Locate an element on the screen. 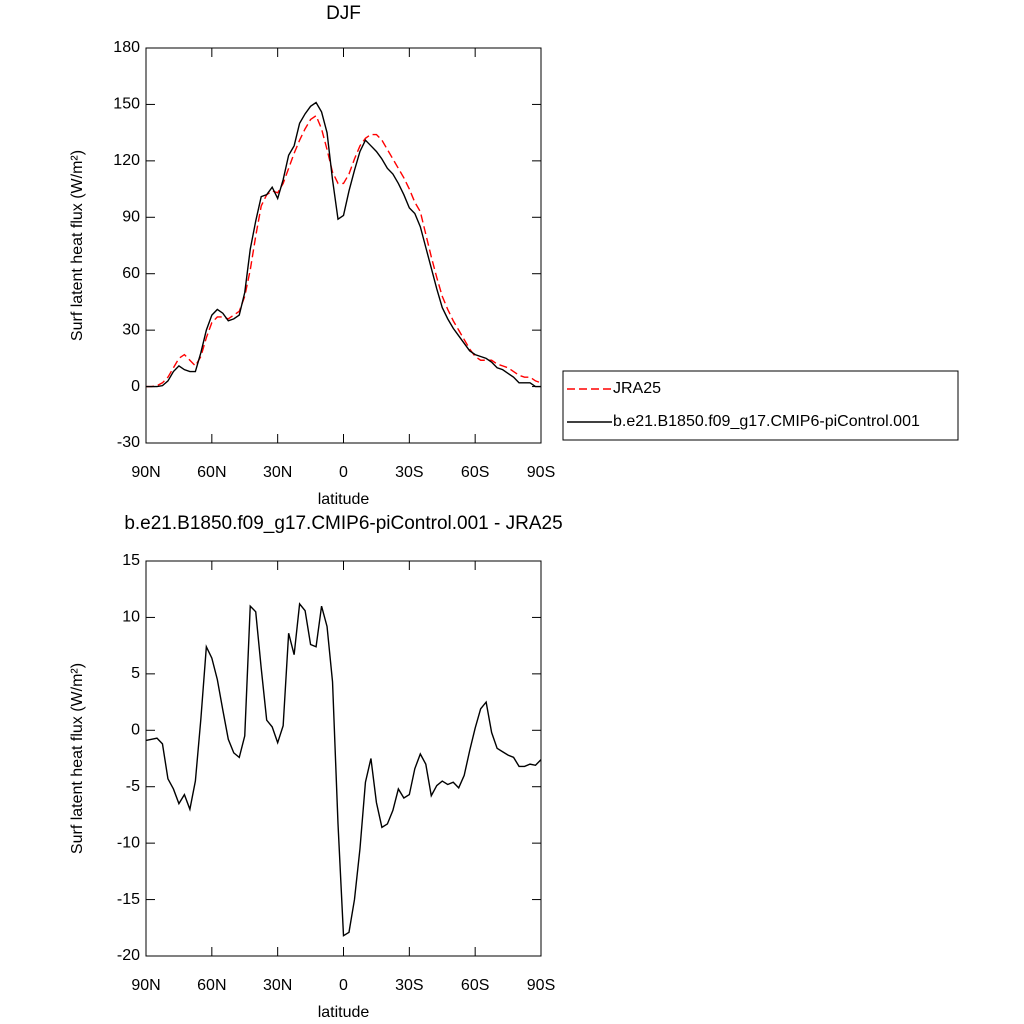 This screenshot has width=1024, height=1024. y-tick-label: 60 is located at coordinates (131, 273).